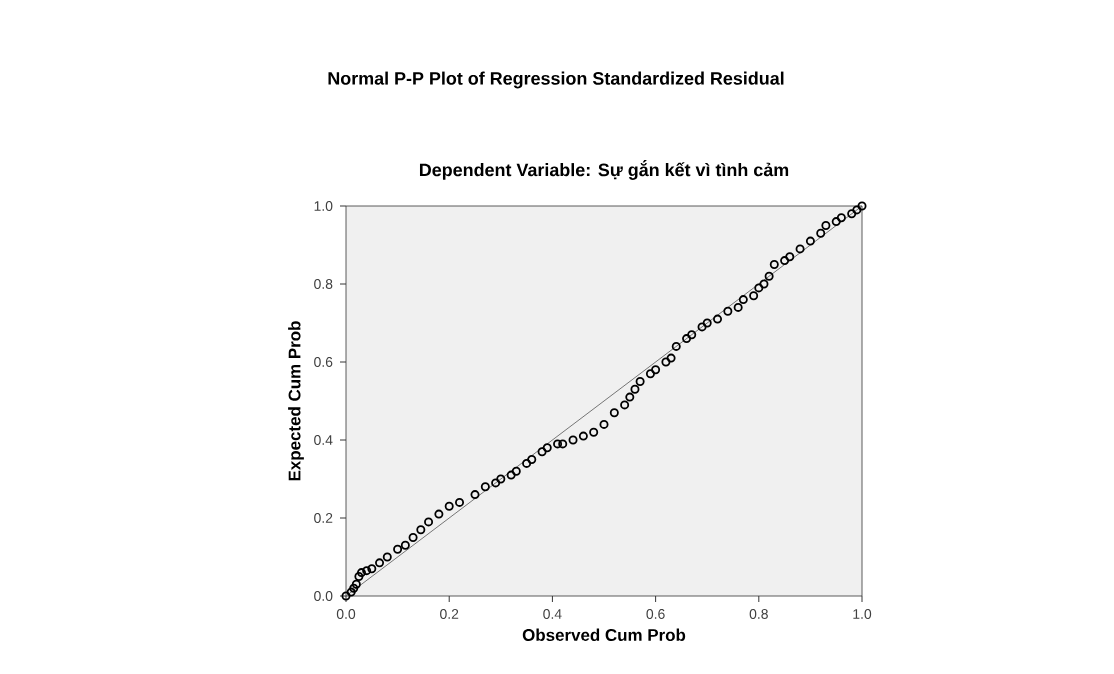 The image size is (1114, 674). Describe the element at coordinates (604, 170) in the screenshot. I see `chart-subtitle: Dependent Variable: Sự gắn kết vì tình cảm` at that location.